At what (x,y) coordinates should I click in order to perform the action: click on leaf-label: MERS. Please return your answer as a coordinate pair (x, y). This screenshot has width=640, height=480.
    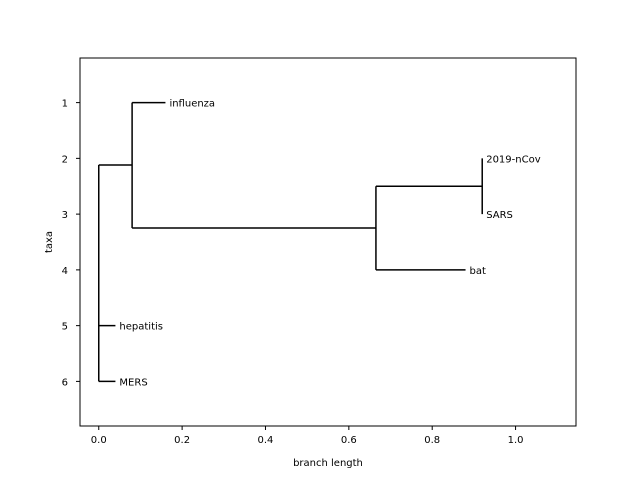
    Looking at the image, I should click on (133, 382).